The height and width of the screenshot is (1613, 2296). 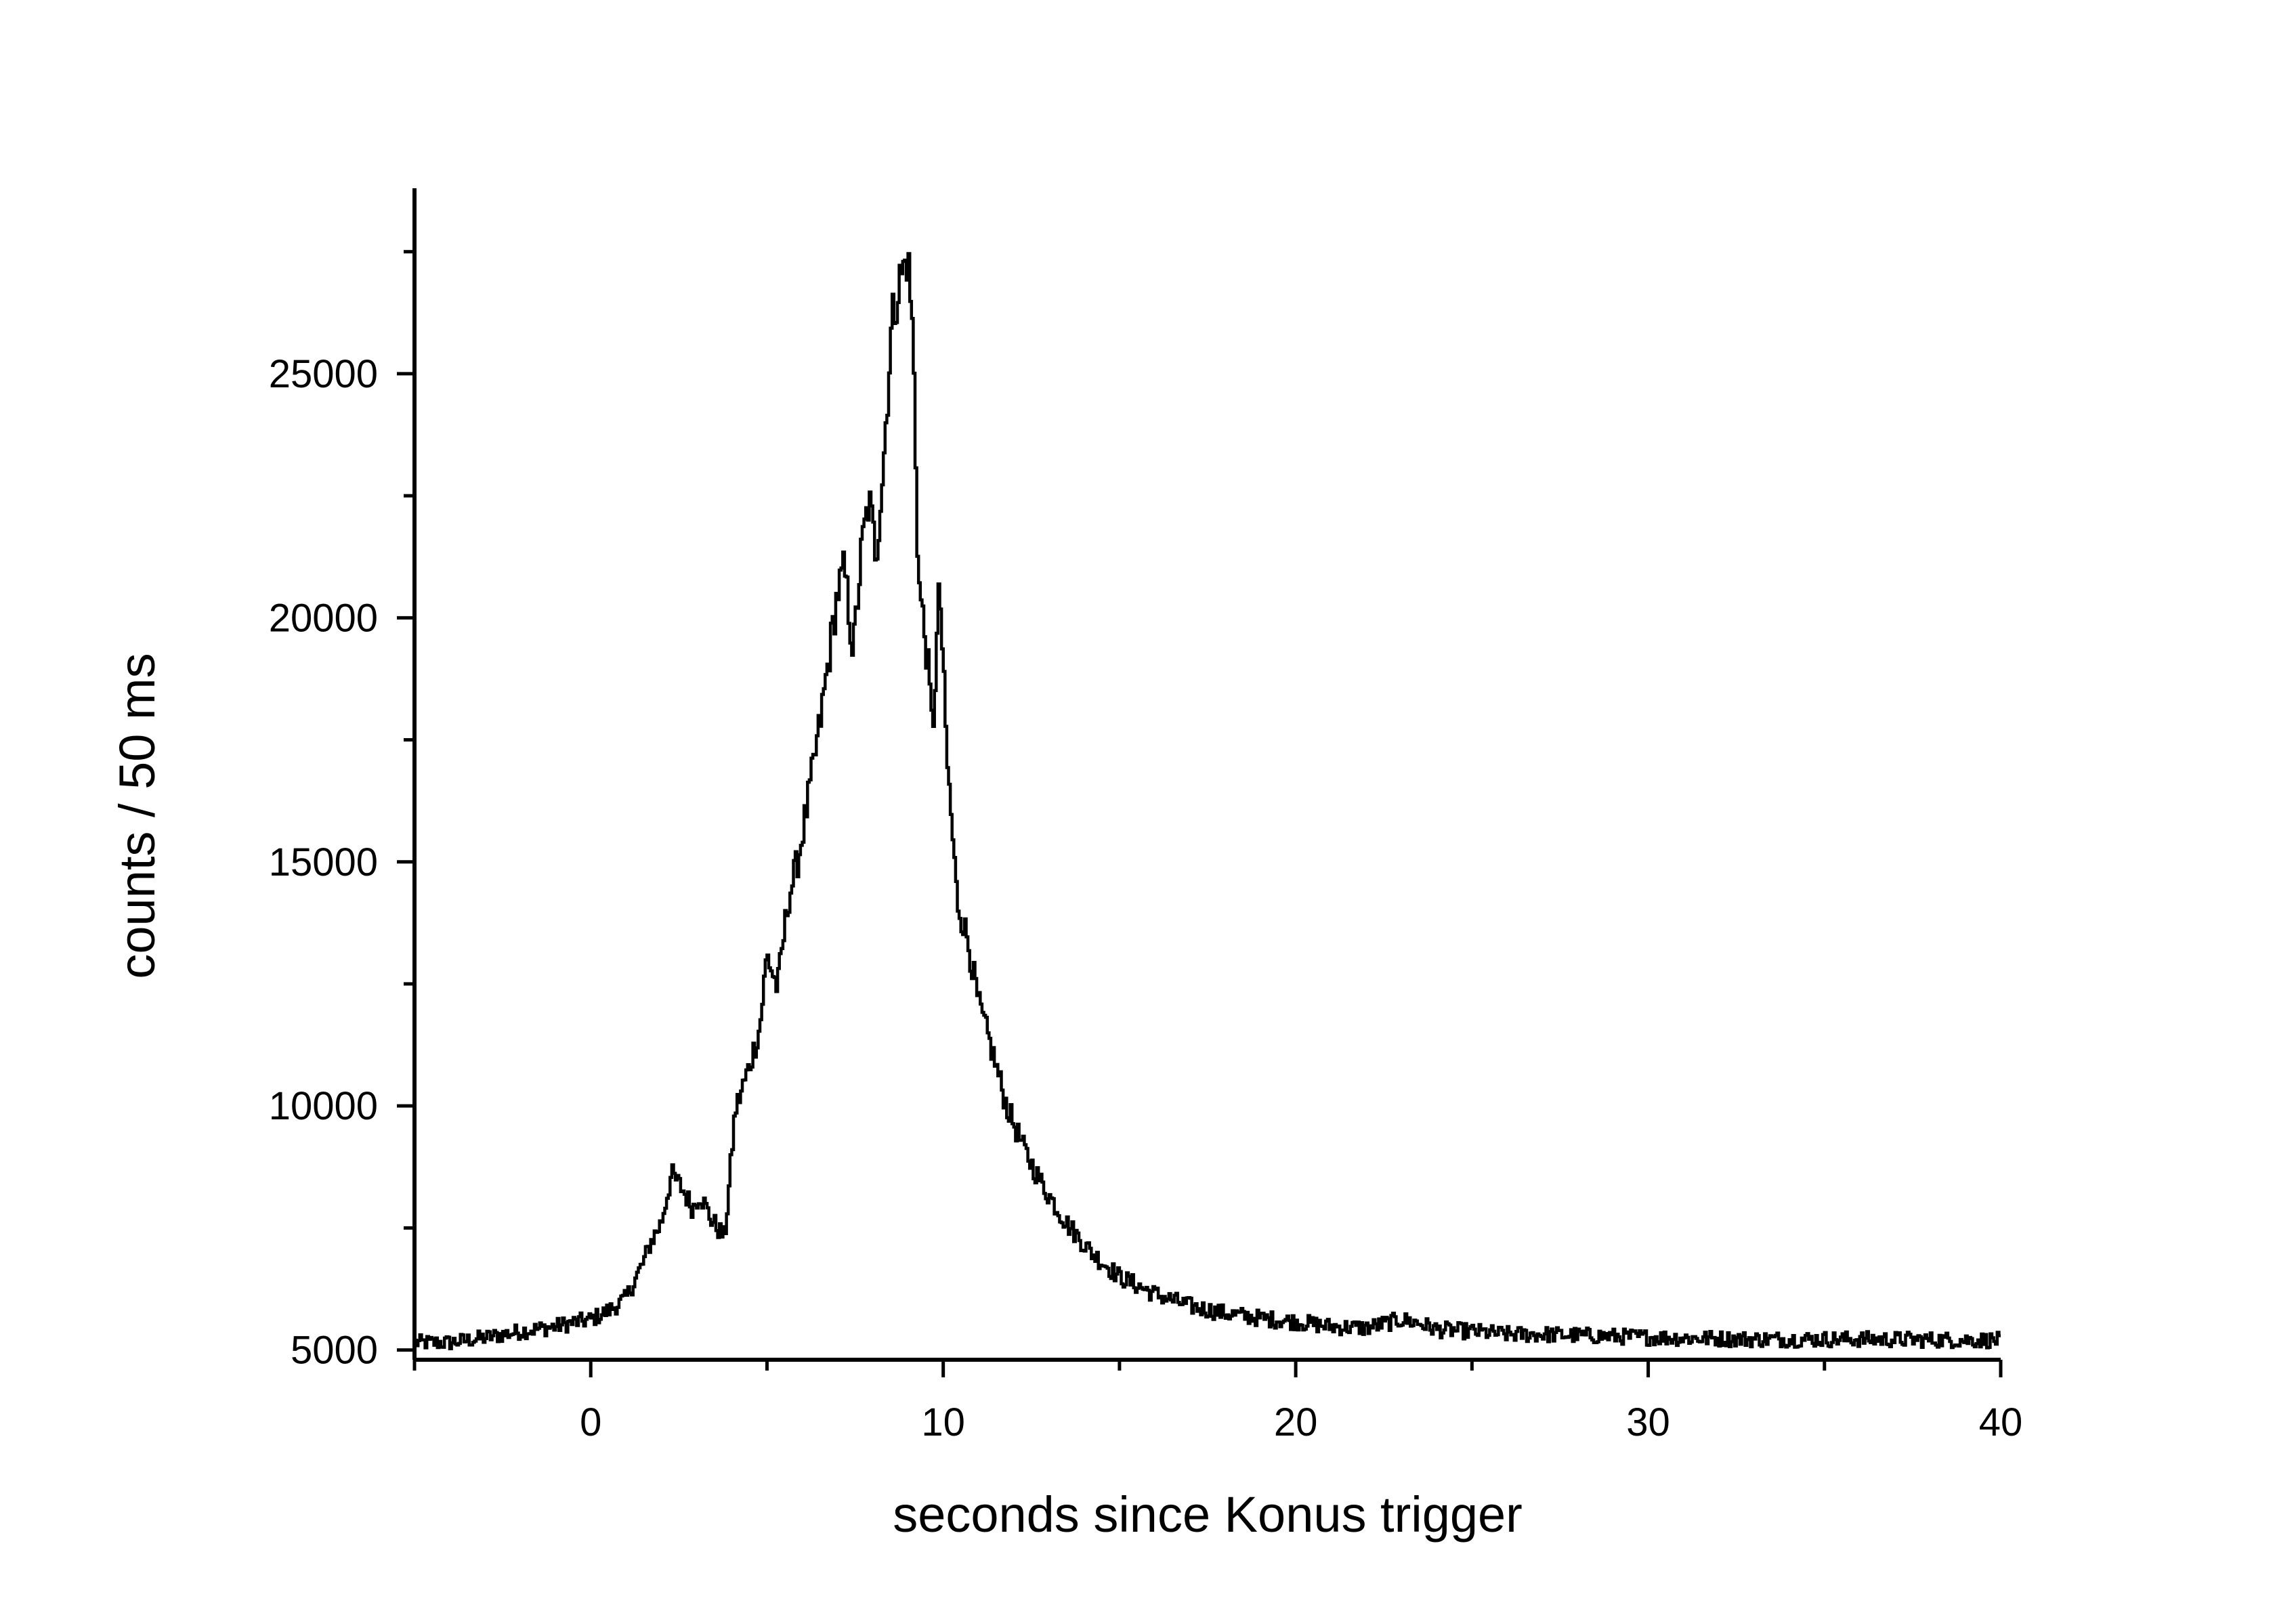 I want to click on y-tick-label: 5000, so click(x=334, y=1351).